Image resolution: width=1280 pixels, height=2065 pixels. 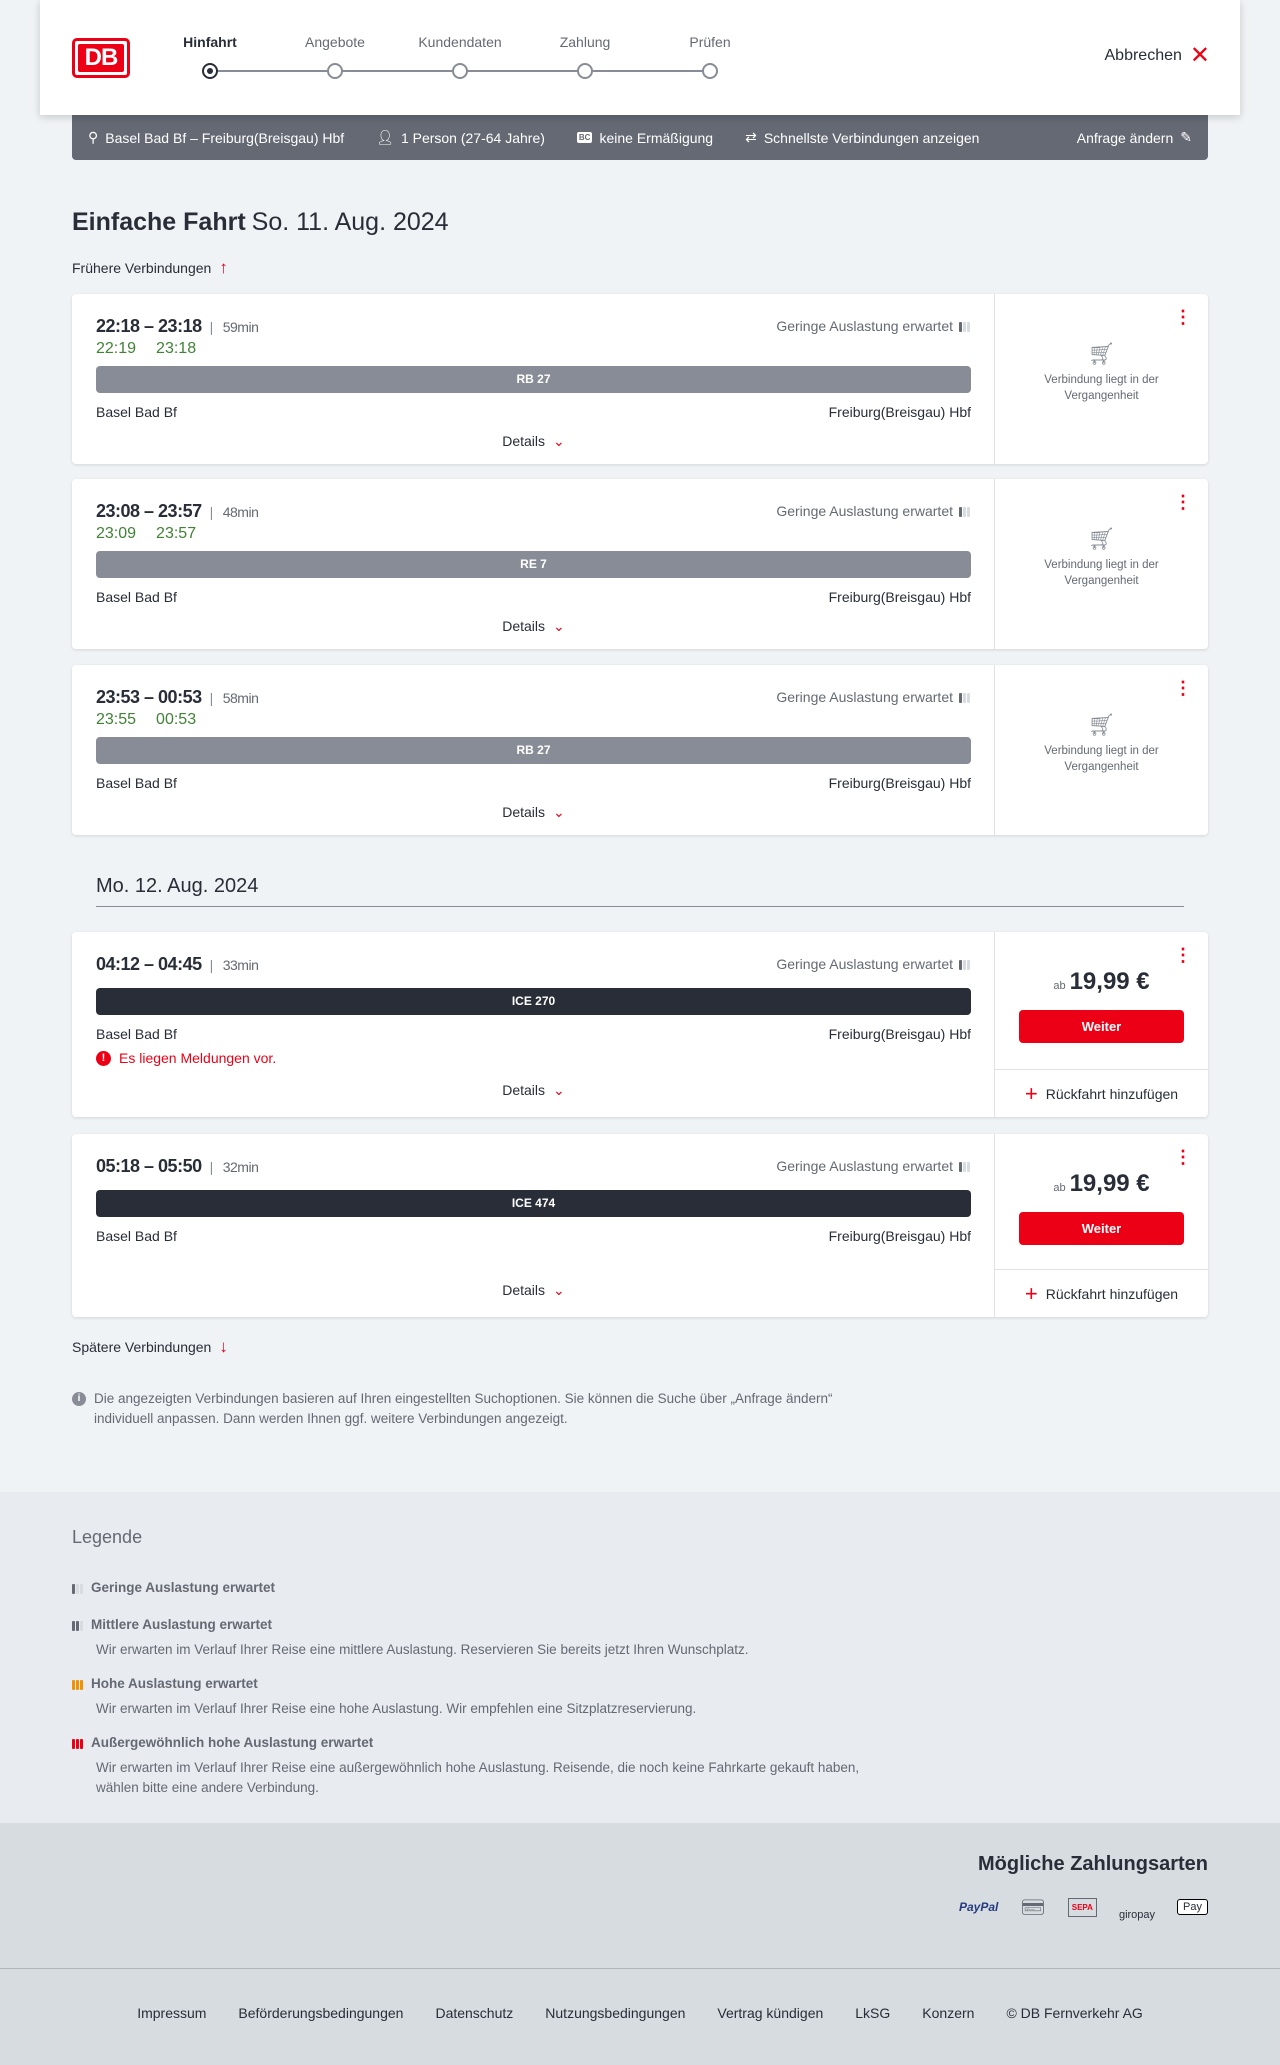 I want to click on db-logo: DB, so click(x=101, y=58).